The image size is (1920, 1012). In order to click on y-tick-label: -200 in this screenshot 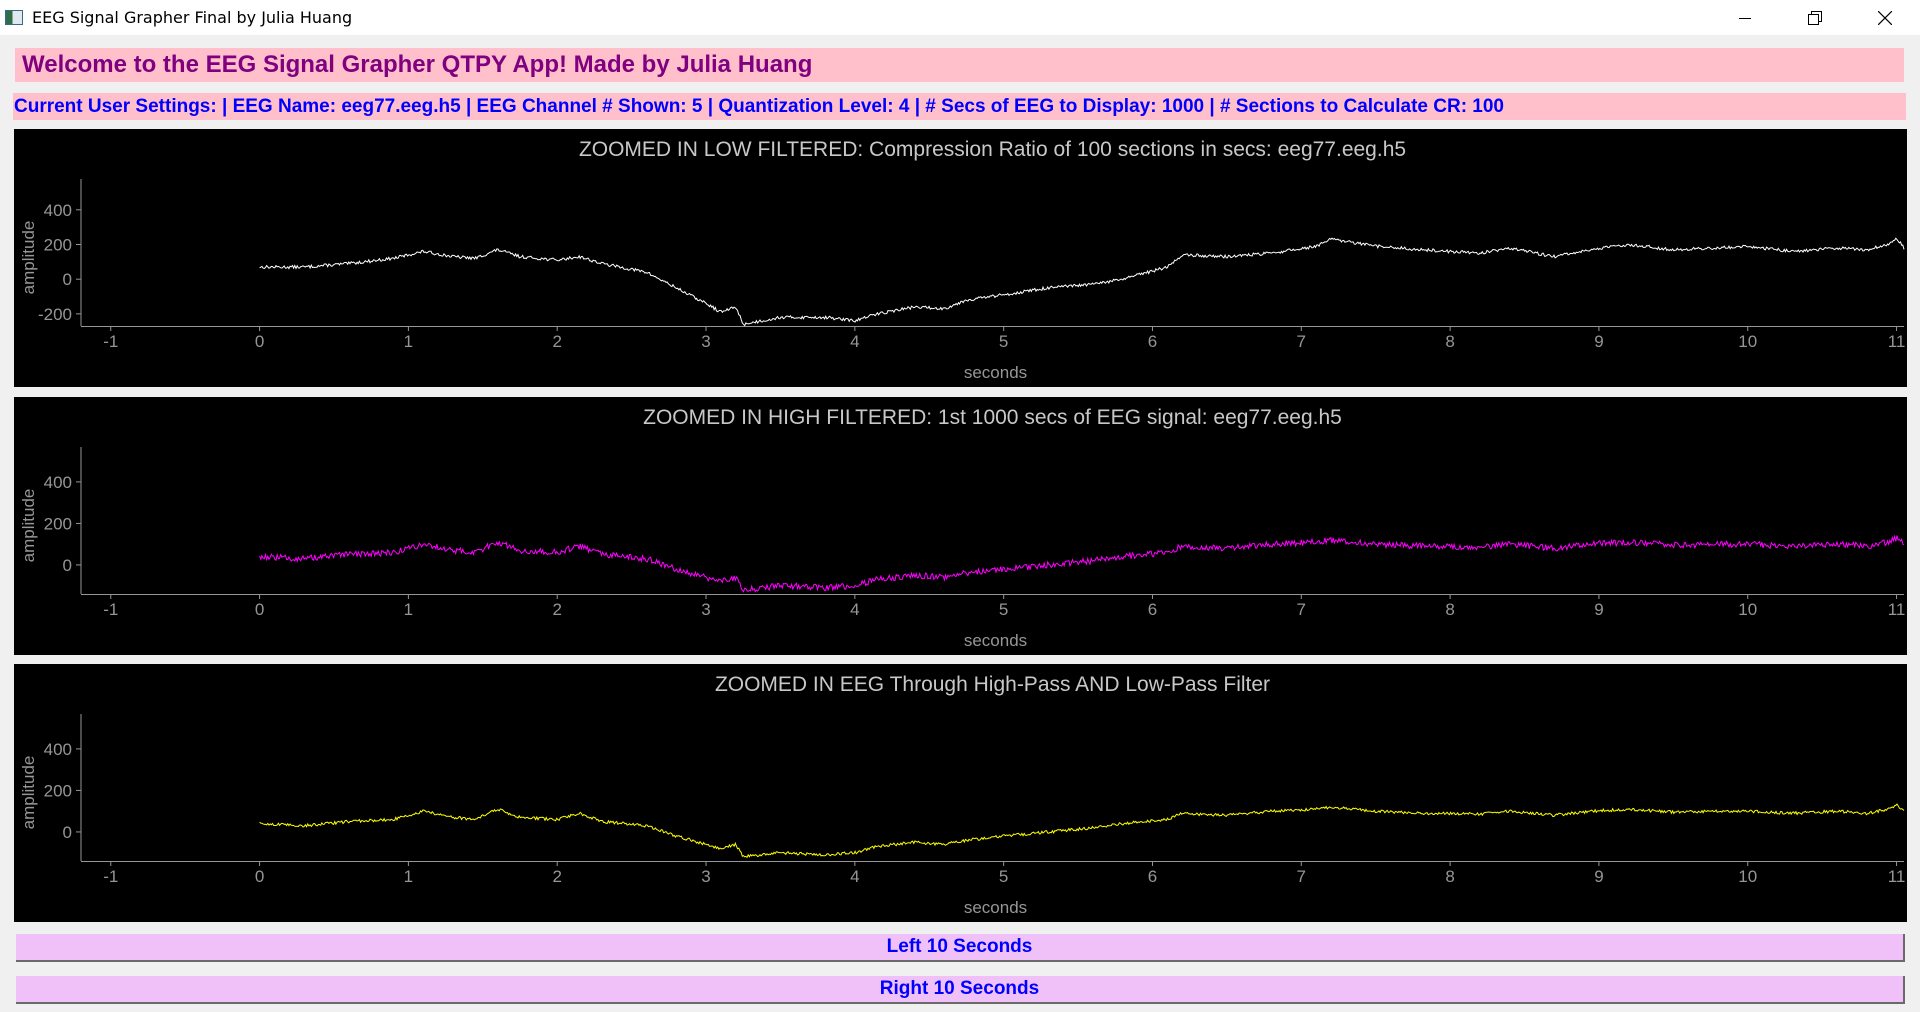, I will do `click(55, 314)`.